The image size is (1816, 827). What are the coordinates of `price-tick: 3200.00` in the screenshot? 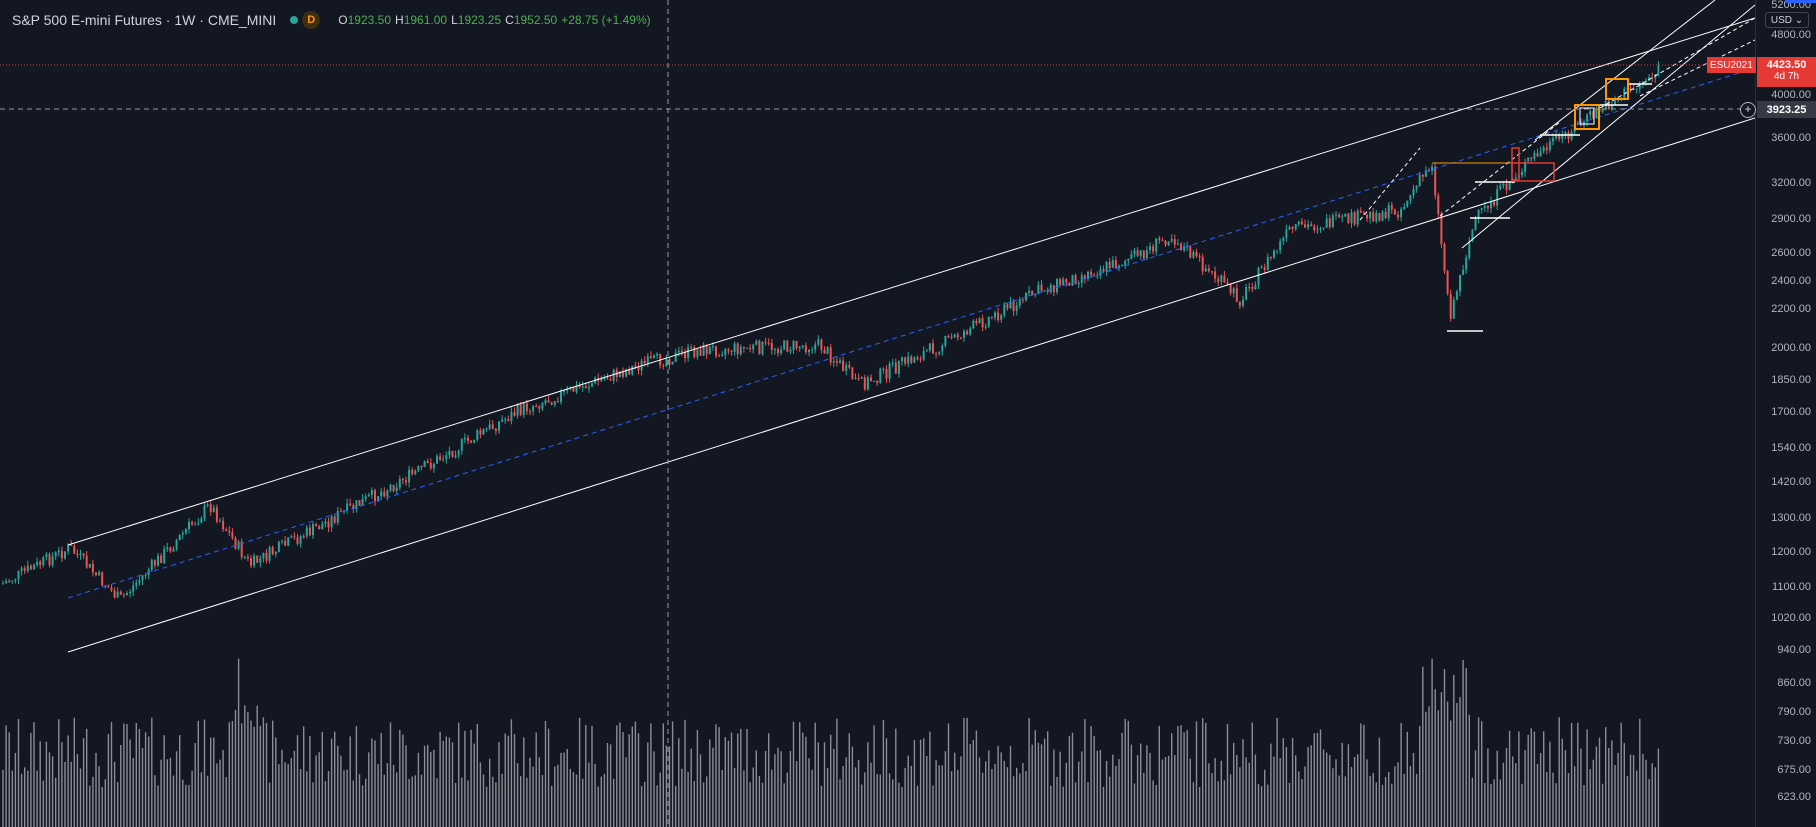 It's located at (1791, 183).